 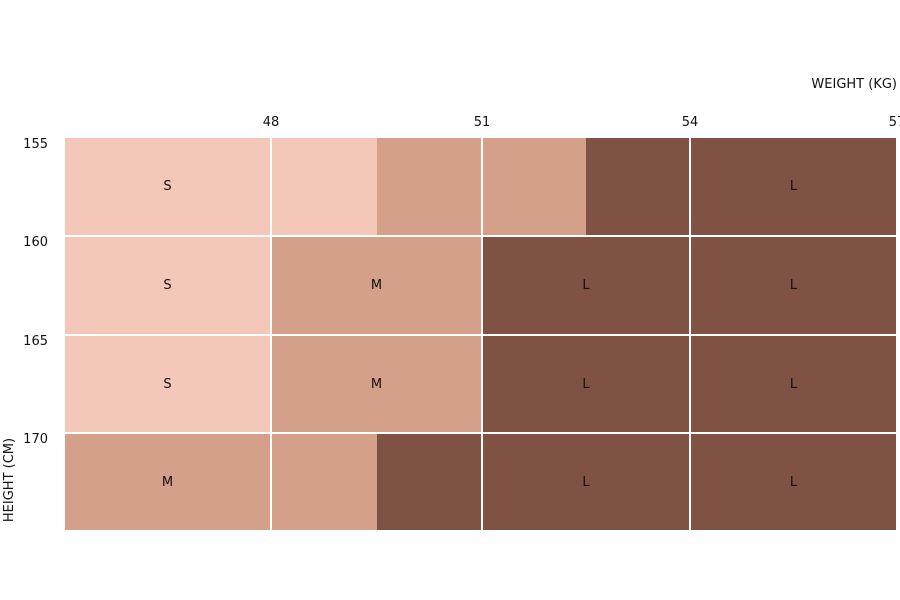 I want to click on row-tick-label: 155, so click(x=35, y=144).